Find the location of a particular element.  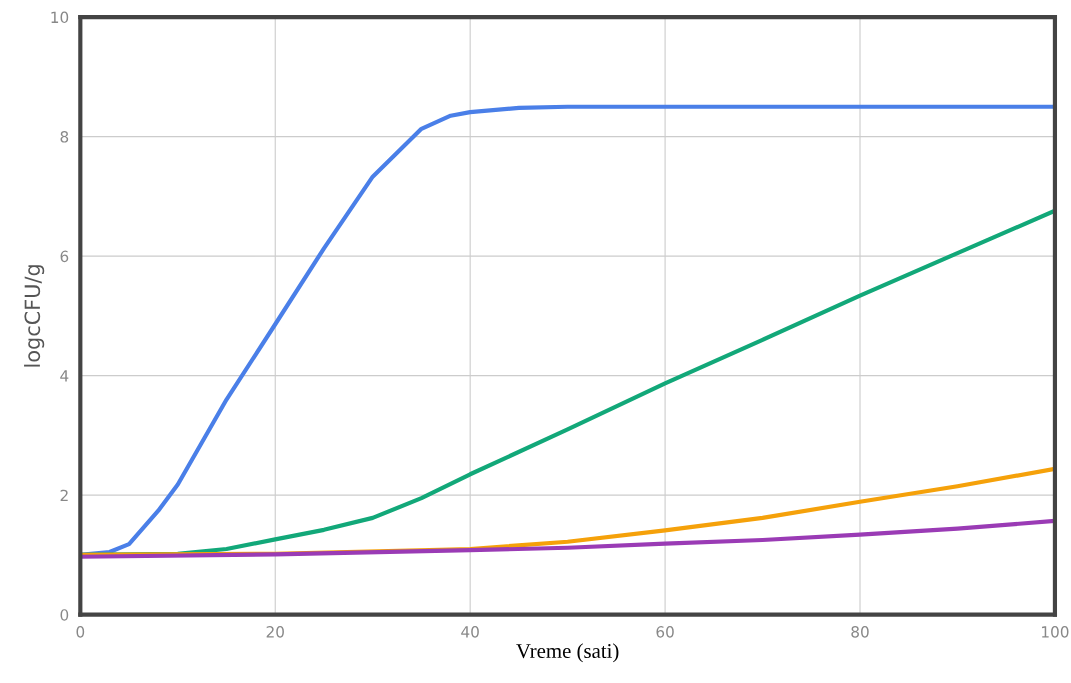

y-tick-label: 4 is located at coordinates (64, 376).